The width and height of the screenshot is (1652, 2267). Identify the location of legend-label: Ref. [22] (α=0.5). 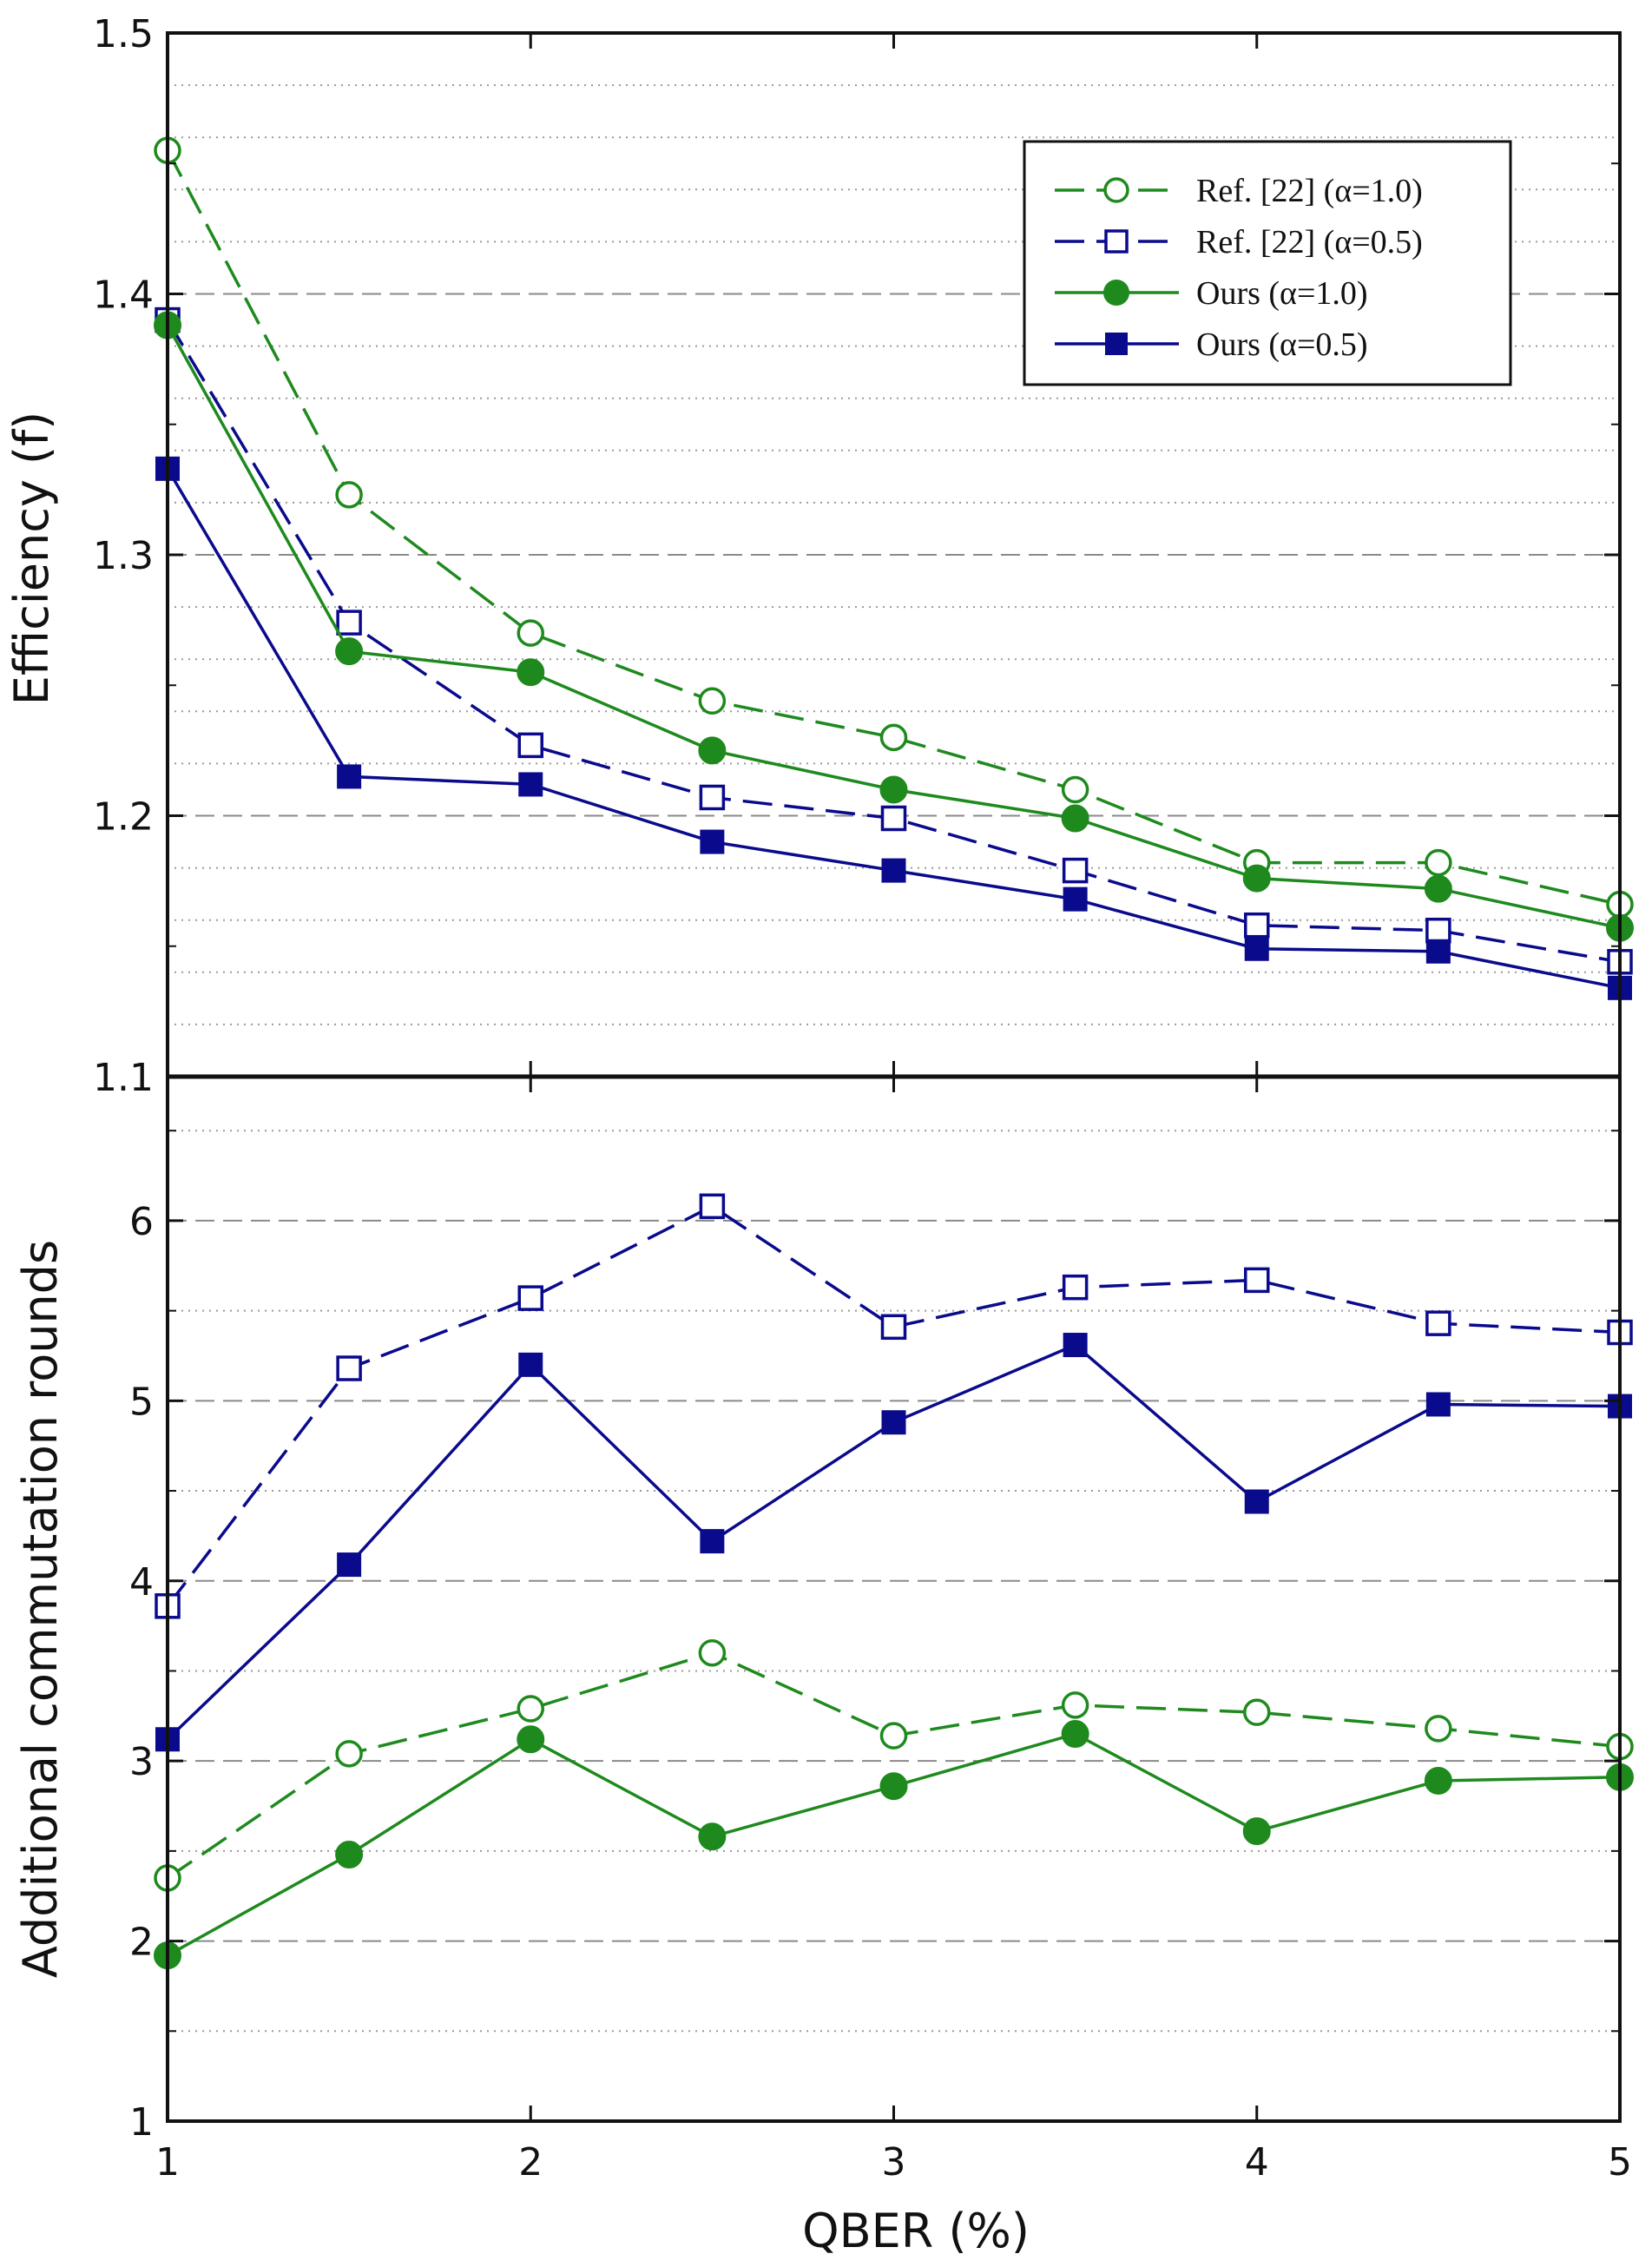
(1309, 242).